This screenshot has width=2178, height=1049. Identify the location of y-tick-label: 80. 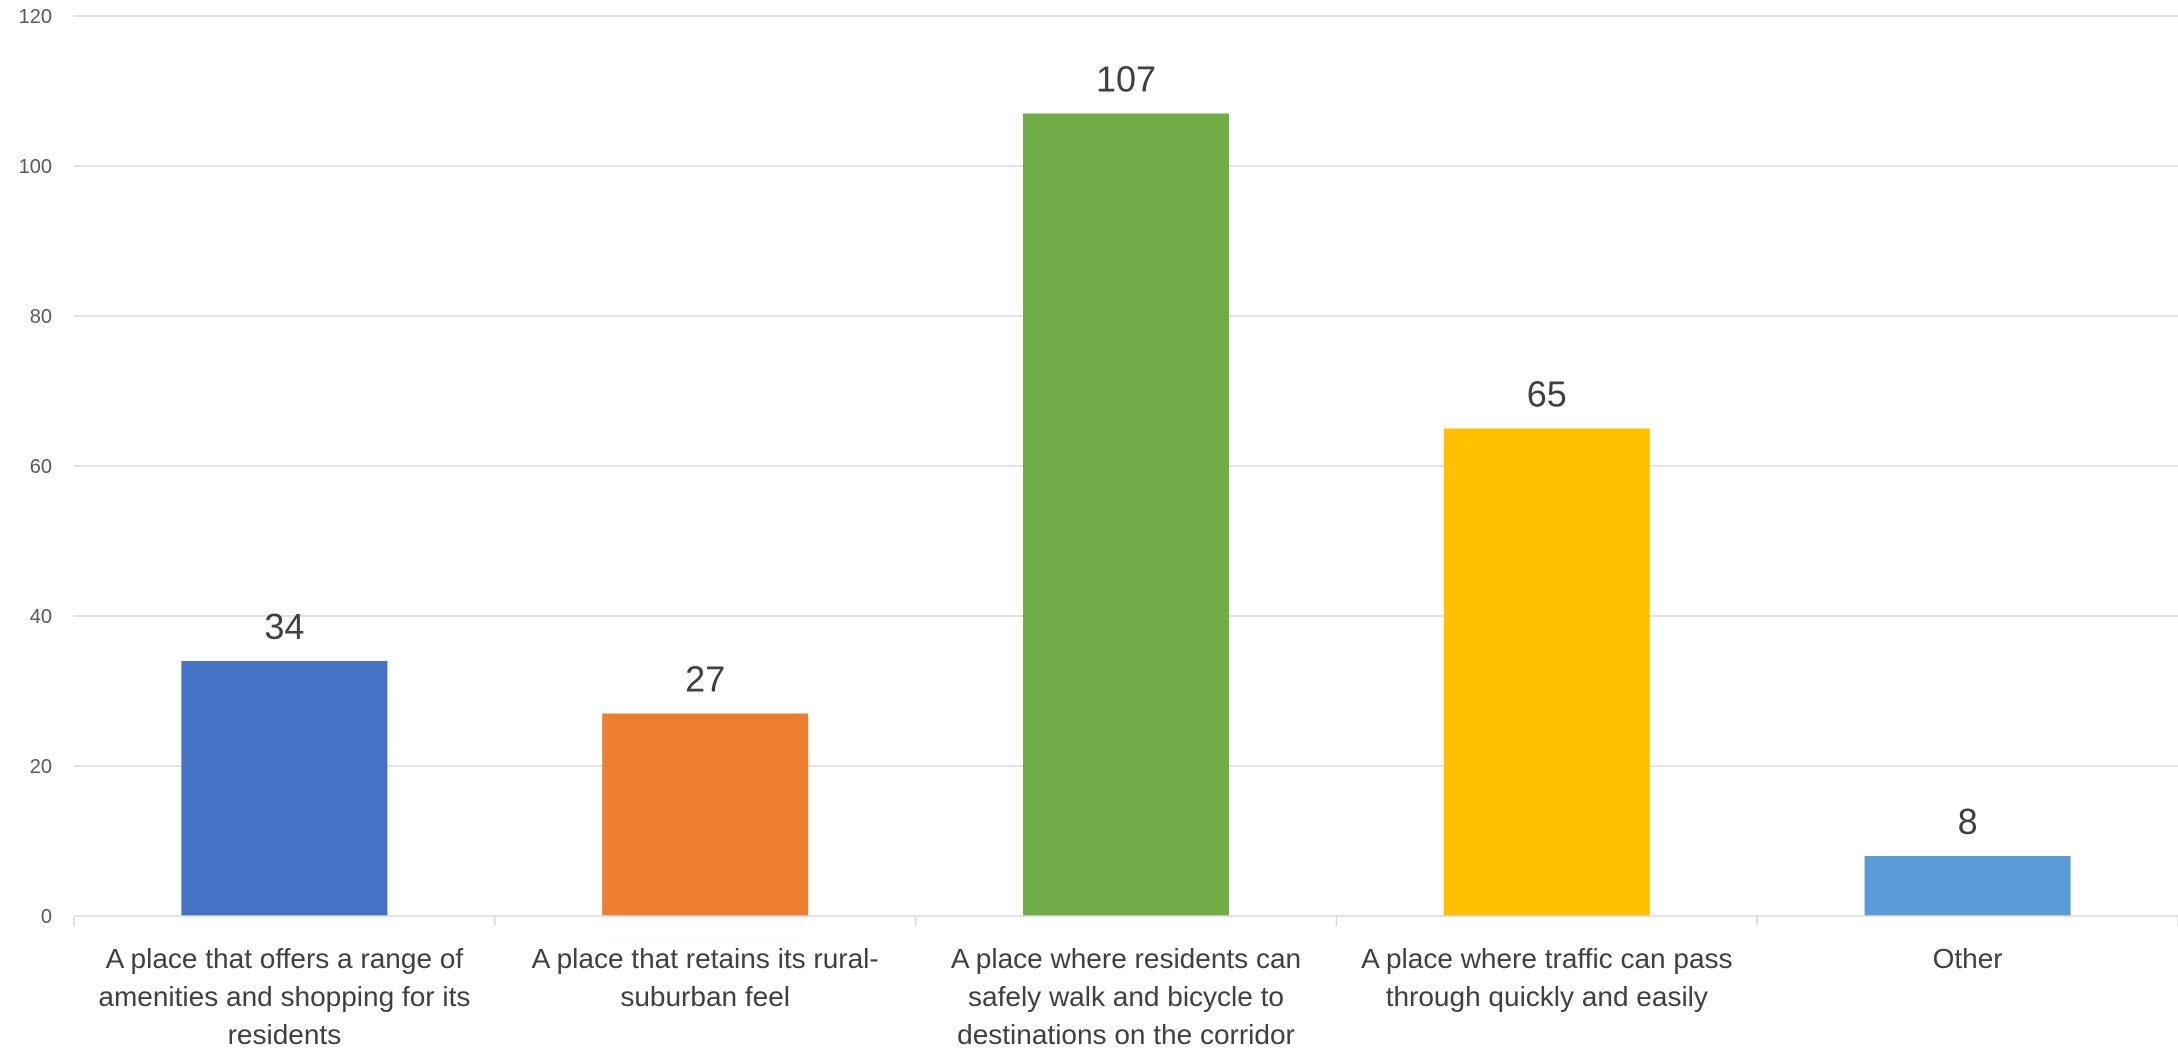
(41, 317).